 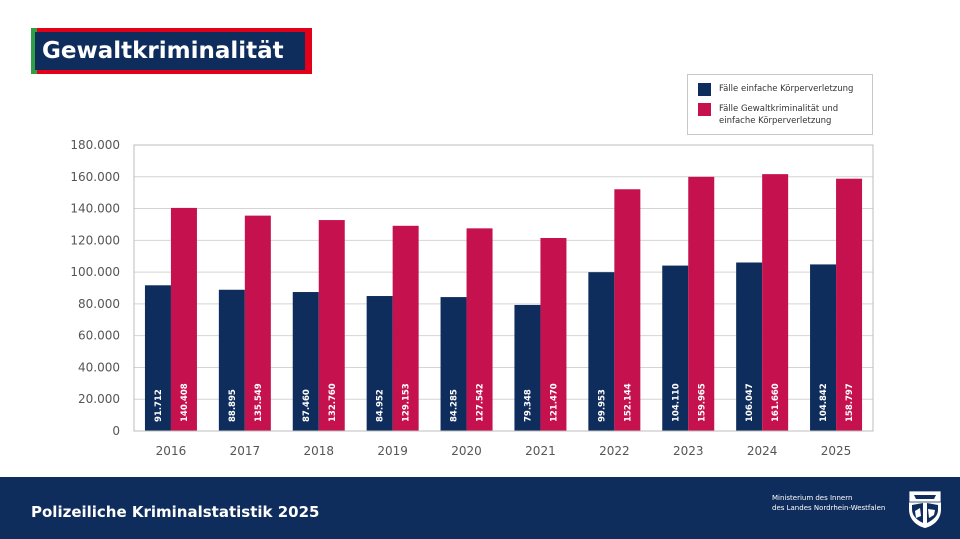 I want to click on bar-gewalt-kv-2018, so click(x=331, y=325).